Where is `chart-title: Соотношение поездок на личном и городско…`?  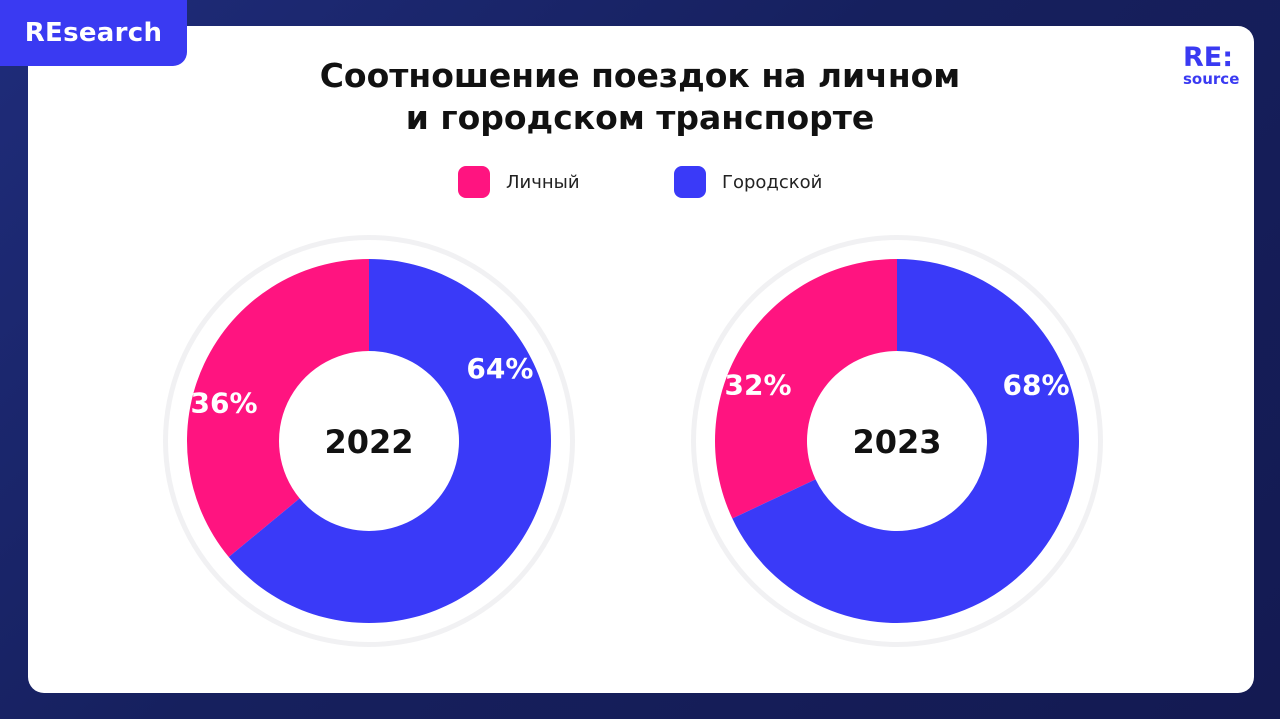 chart-title: Соотношение поездок на личном и городско… is located at coordinates (640, 97).